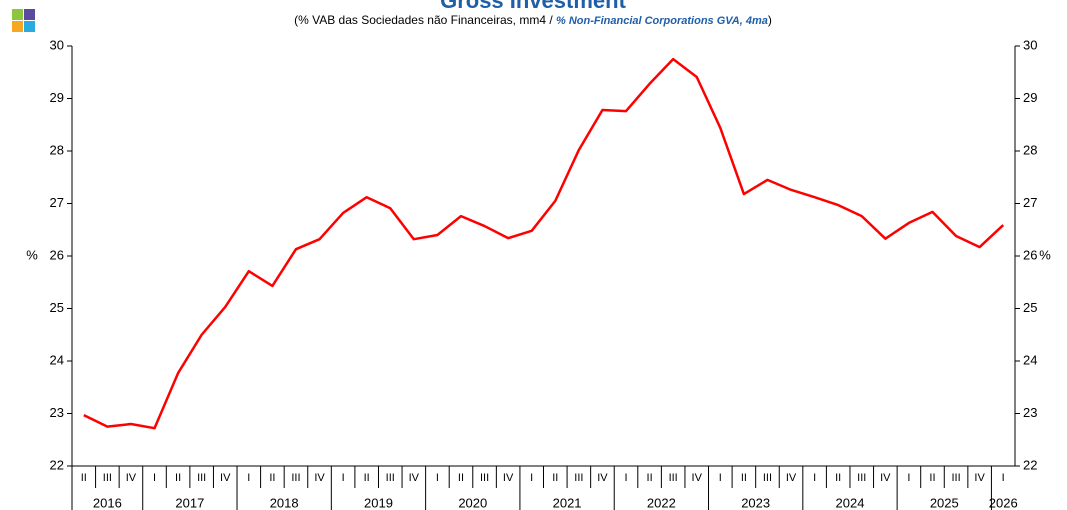 Image resolution: width=1067 pixels, height=510 pixels. What do you see at coordinates (1003, 502) in the screenshot?
I see `year-label: 2026` at bounding box center [1003, 502].